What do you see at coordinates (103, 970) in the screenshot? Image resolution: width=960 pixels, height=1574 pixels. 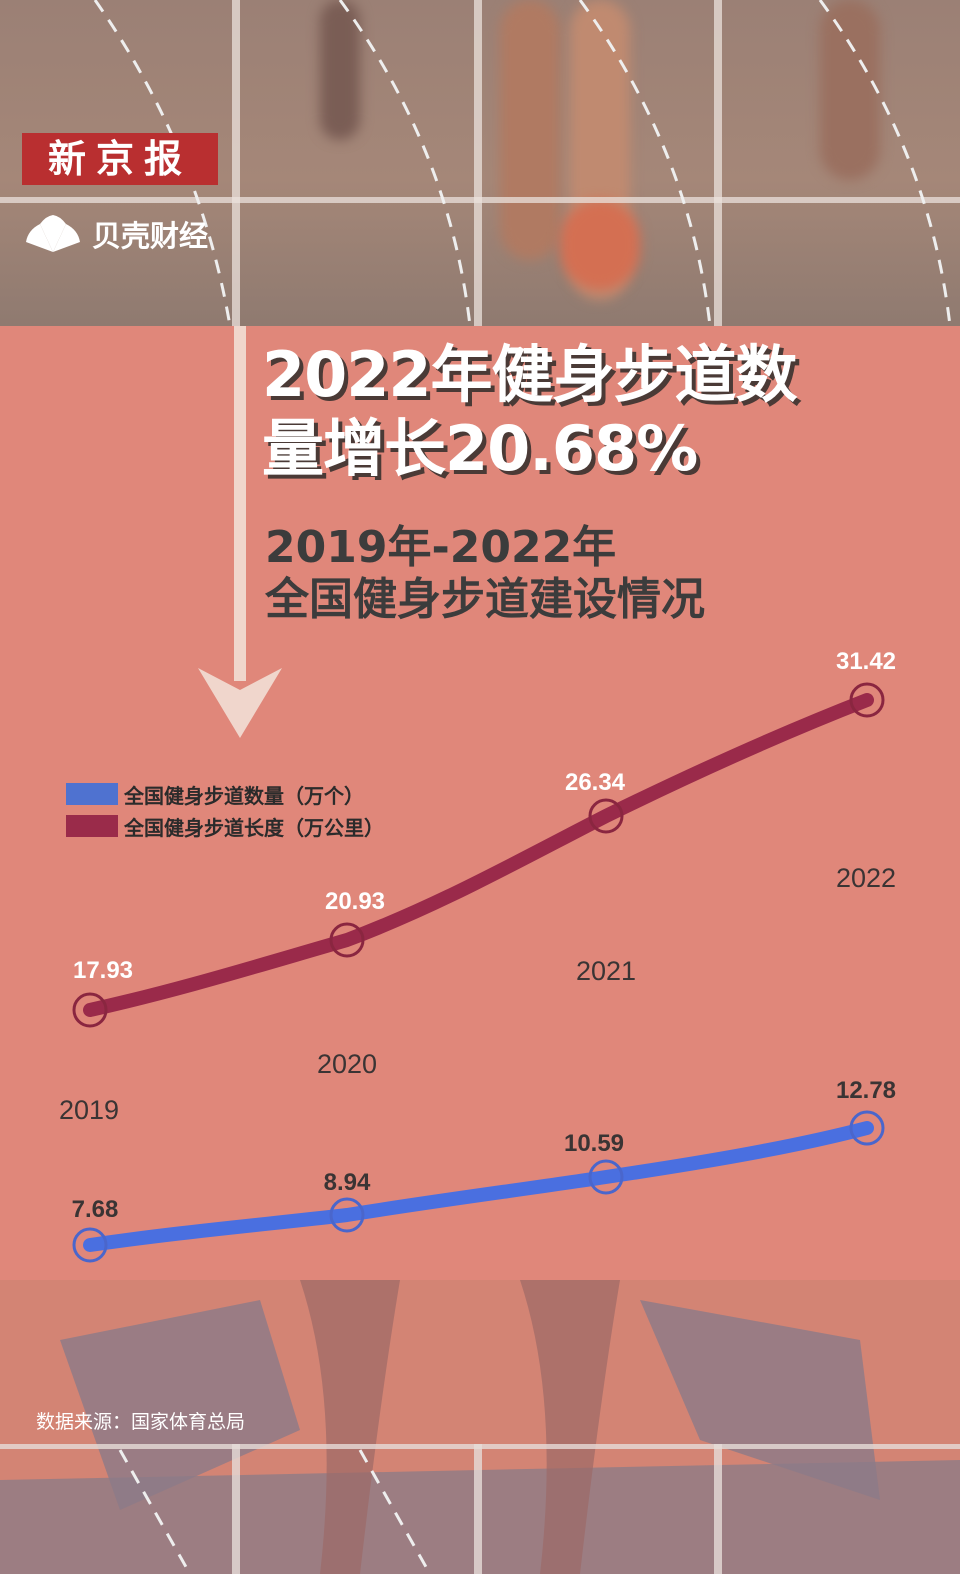 I see `length-label-2019: 17.93` at bounding box center [103, 970].